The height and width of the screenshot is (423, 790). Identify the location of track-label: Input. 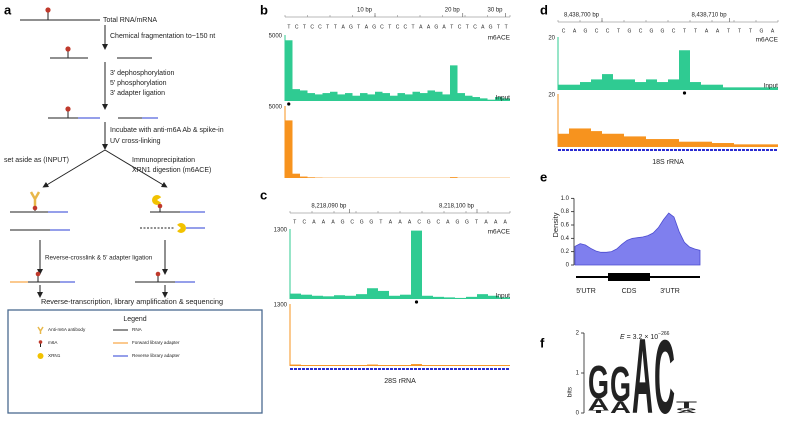
(771, 86).